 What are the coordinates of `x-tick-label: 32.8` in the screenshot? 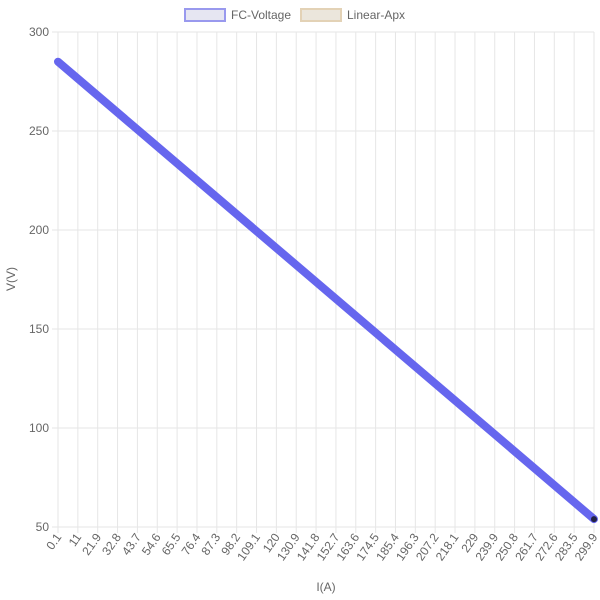 It's located at (111, 543).